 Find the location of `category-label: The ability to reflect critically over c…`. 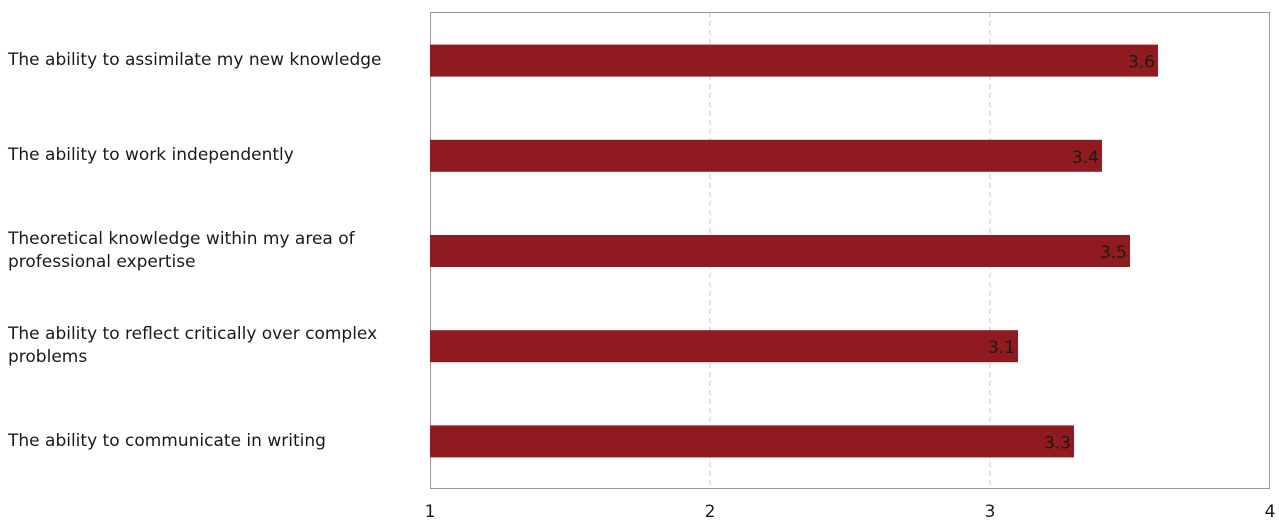

category-label: The ability to reflect critically over c… is located at coordinates (193, 346).